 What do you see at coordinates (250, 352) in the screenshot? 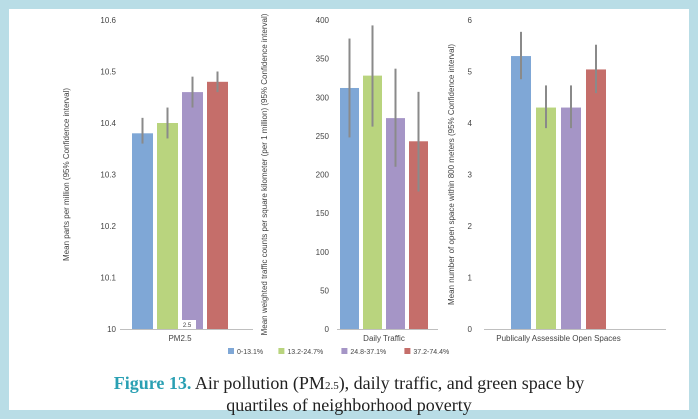
I see `legend-label: 0-13.1%` at bounding box center [250, 352].